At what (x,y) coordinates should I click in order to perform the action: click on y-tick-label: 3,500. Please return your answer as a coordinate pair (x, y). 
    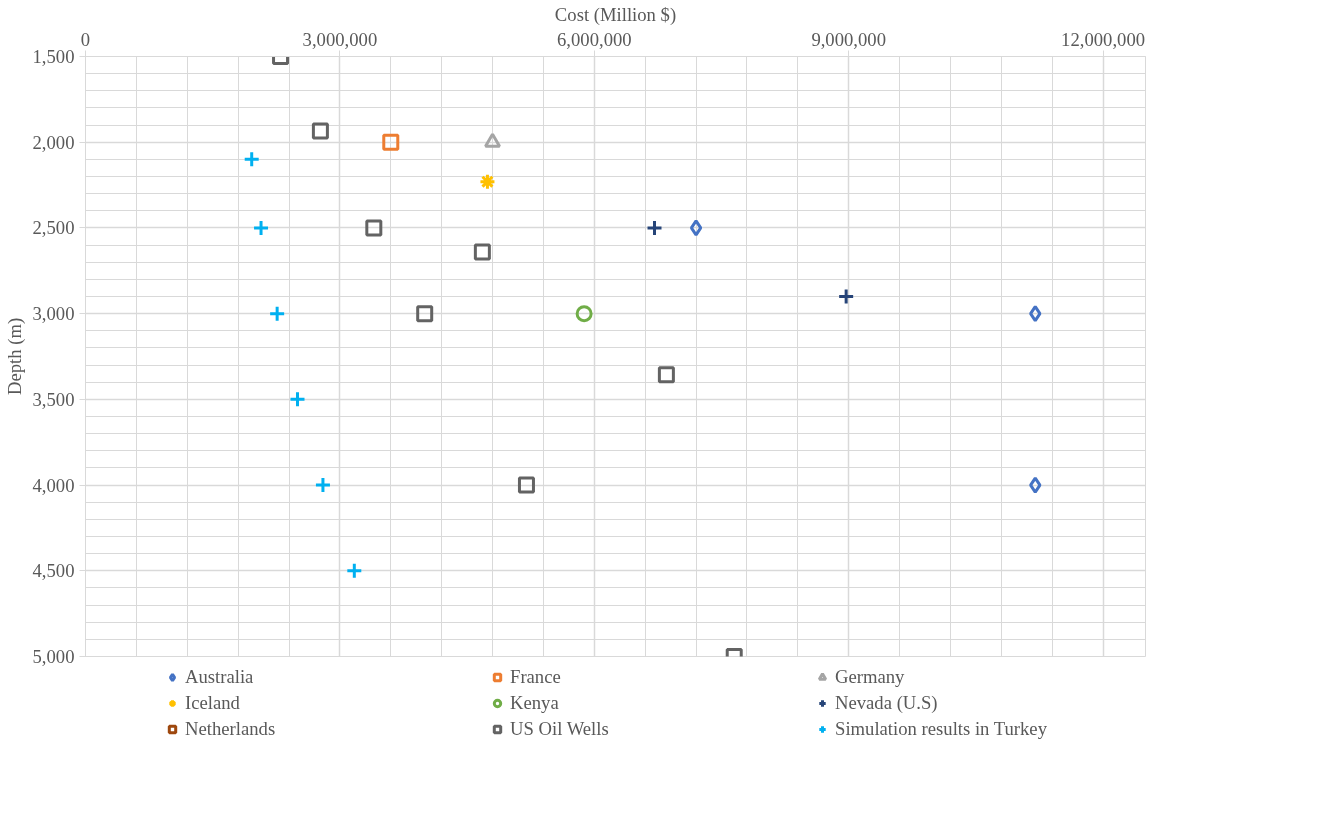
    Looking at the image, I should click on (53, 399).